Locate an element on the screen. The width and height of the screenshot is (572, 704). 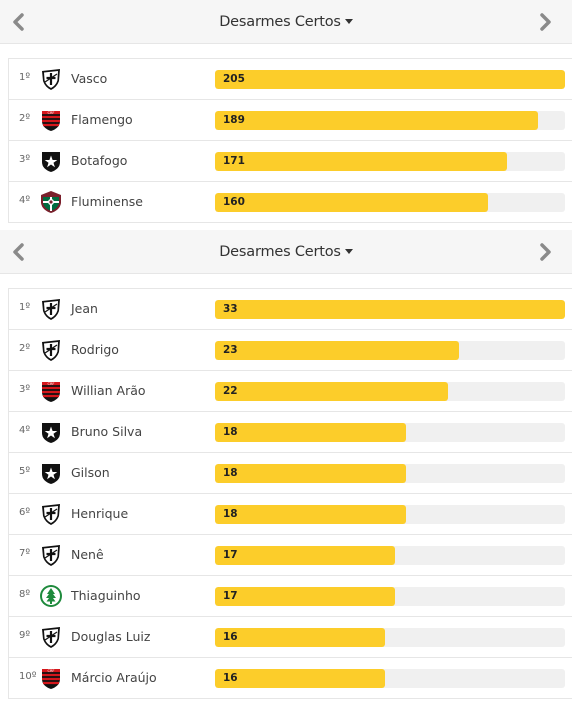
stat-value: 205 is located at coordinates (234, 79).